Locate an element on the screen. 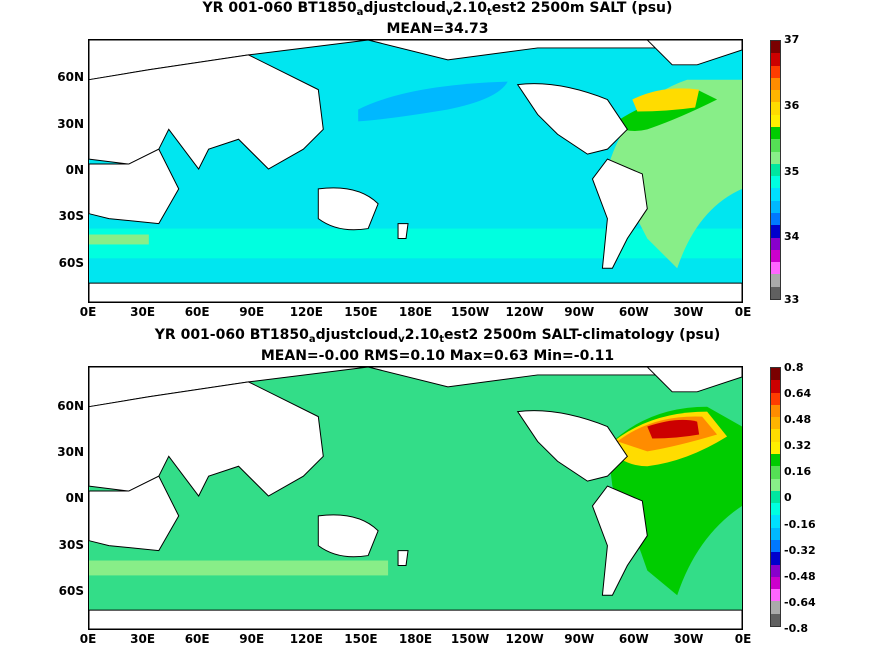  top-lon-label: 120E is located at coordinates (306, 312).